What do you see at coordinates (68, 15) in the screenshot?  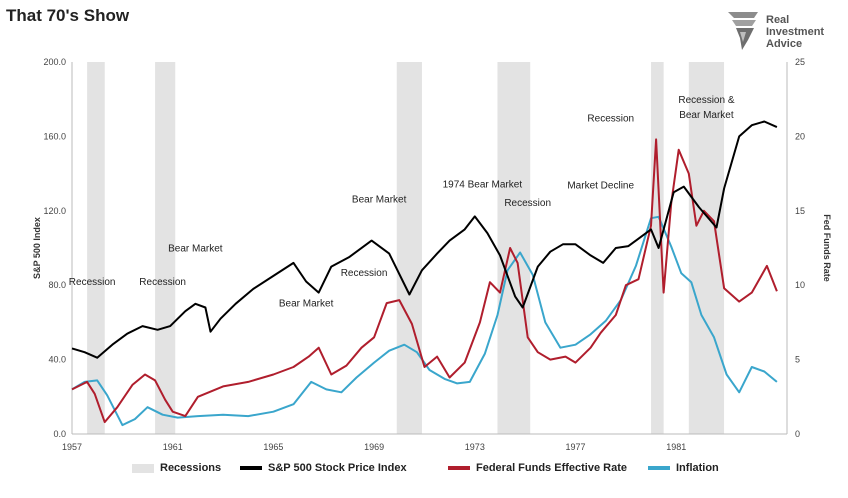 I see `chart-title: That 70's Show` at bounding box center [68, 15].